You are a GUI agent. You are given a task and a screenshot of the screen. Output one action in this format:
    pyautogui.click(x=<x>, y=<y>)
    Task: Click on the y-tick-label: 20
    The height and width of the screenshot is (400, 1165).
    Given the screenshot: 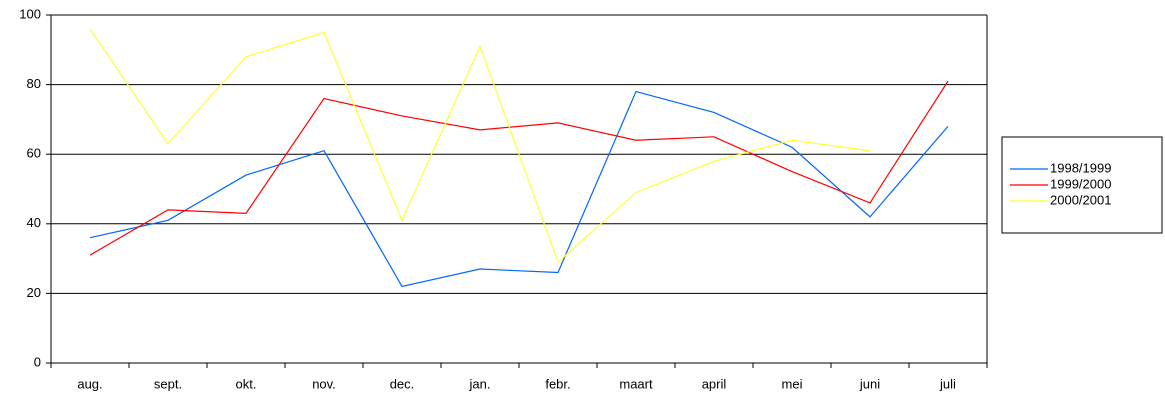 What is the action you would take?
    pyautogui.click(x=34, y=292)
    